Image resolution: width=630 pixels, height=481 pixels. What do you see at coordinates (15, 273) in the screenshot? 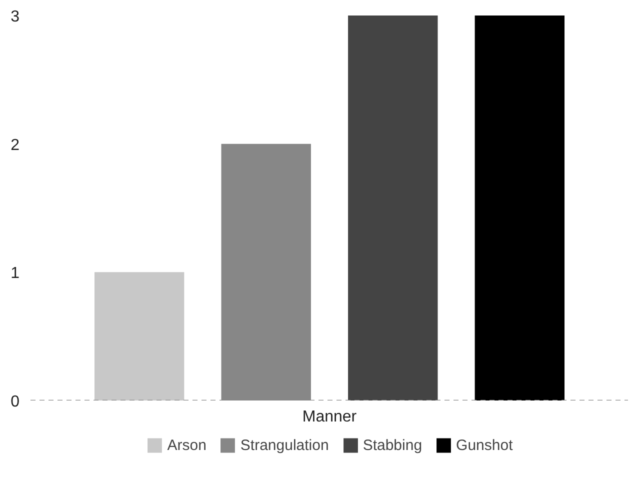
I see `y-tick-label: 1` at bounding box center [15, 273].